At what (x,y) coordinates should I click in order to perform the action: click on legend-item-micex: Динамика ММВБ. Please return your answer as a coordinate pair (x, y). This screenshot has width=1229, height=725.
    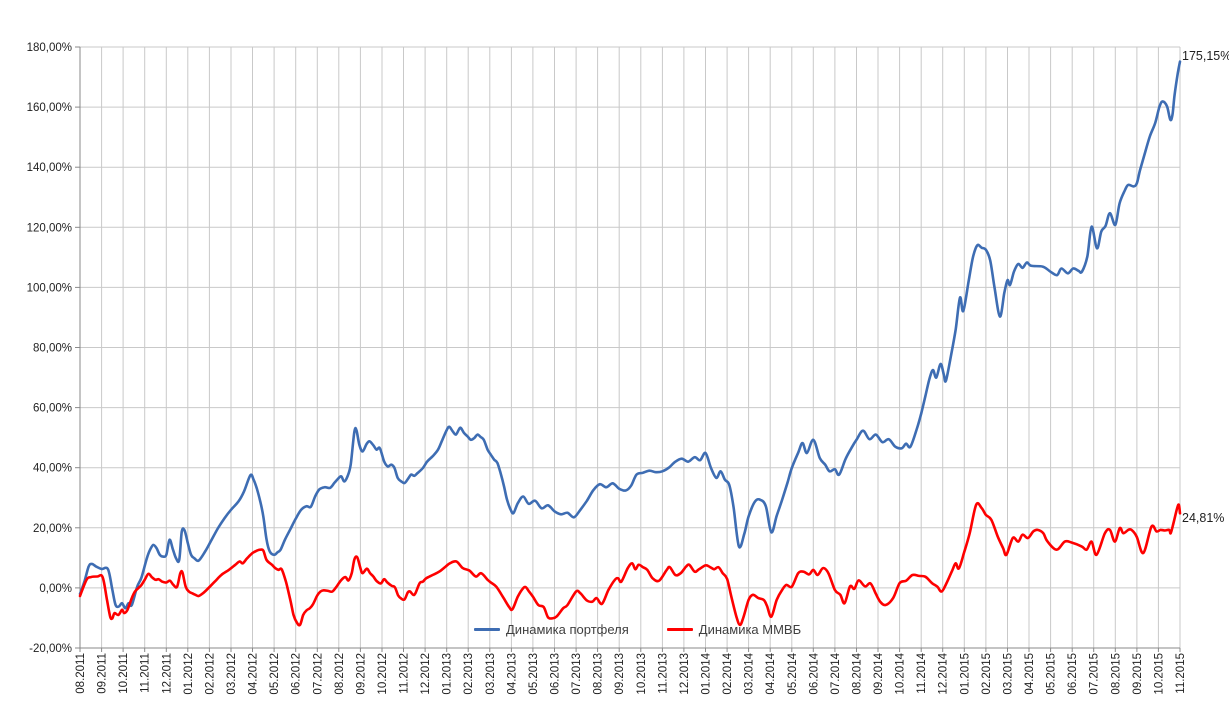
    Looking at the image, I should click on (734, 629).